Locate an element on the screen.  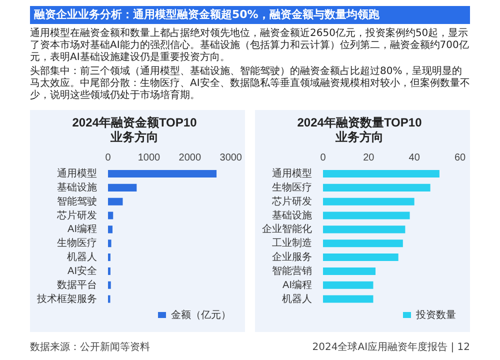
legend-label: 金额（亿元） is located at coordinates (201, 314).